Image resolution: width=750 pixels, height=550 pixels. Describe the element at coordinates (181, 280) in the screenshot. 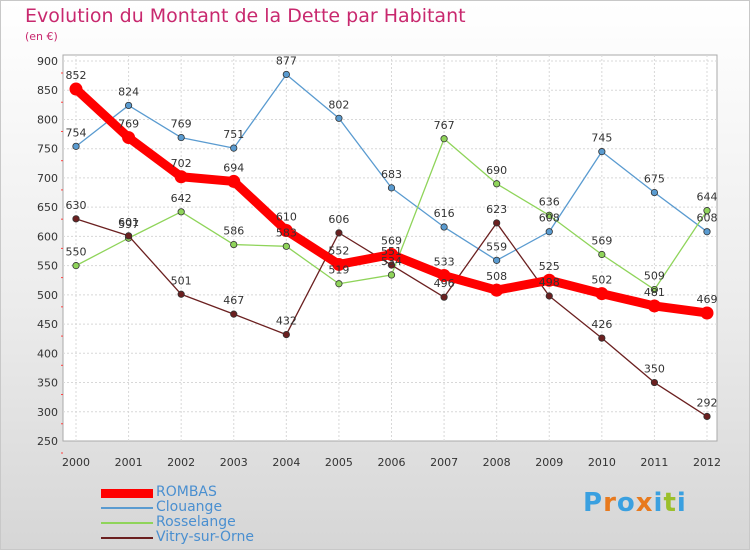

I see `data-label: 501` at that location.